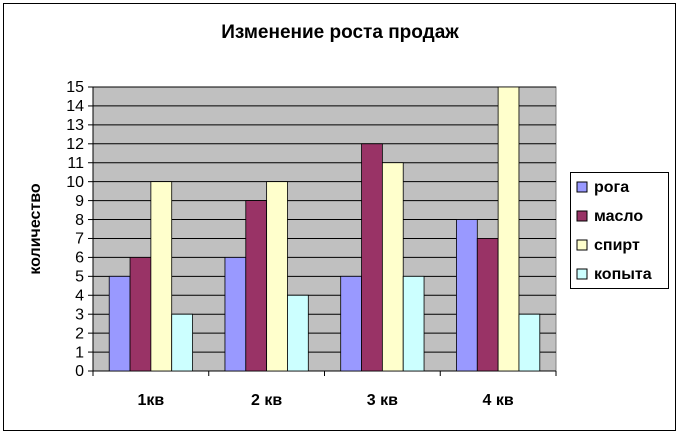  I want to click on x-tick-label: 4 кв, so click(498, 400).